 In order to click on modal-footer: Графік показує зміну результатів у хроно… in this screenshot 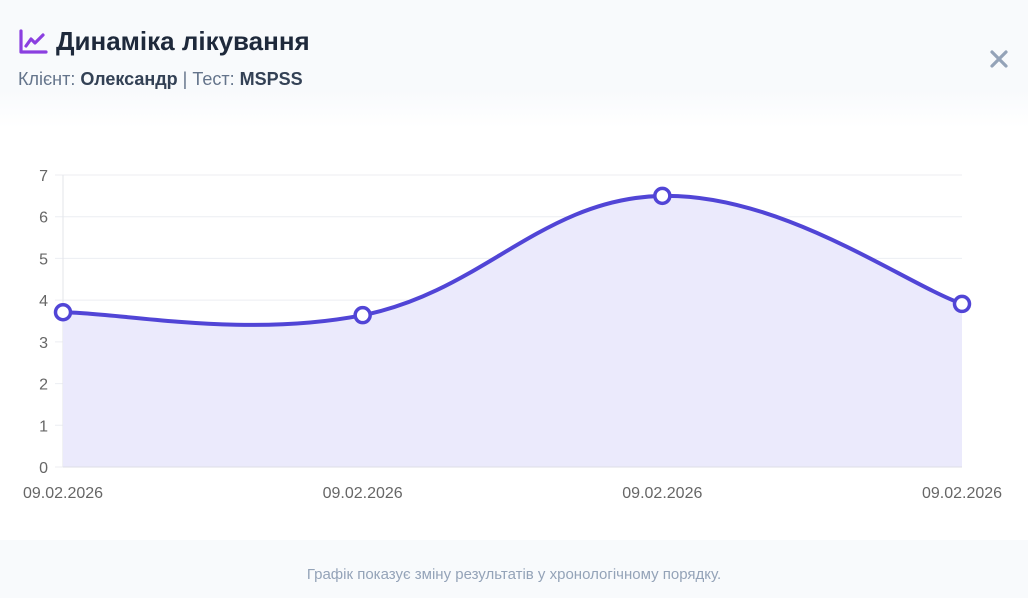, I will do `click(514, 569)`.